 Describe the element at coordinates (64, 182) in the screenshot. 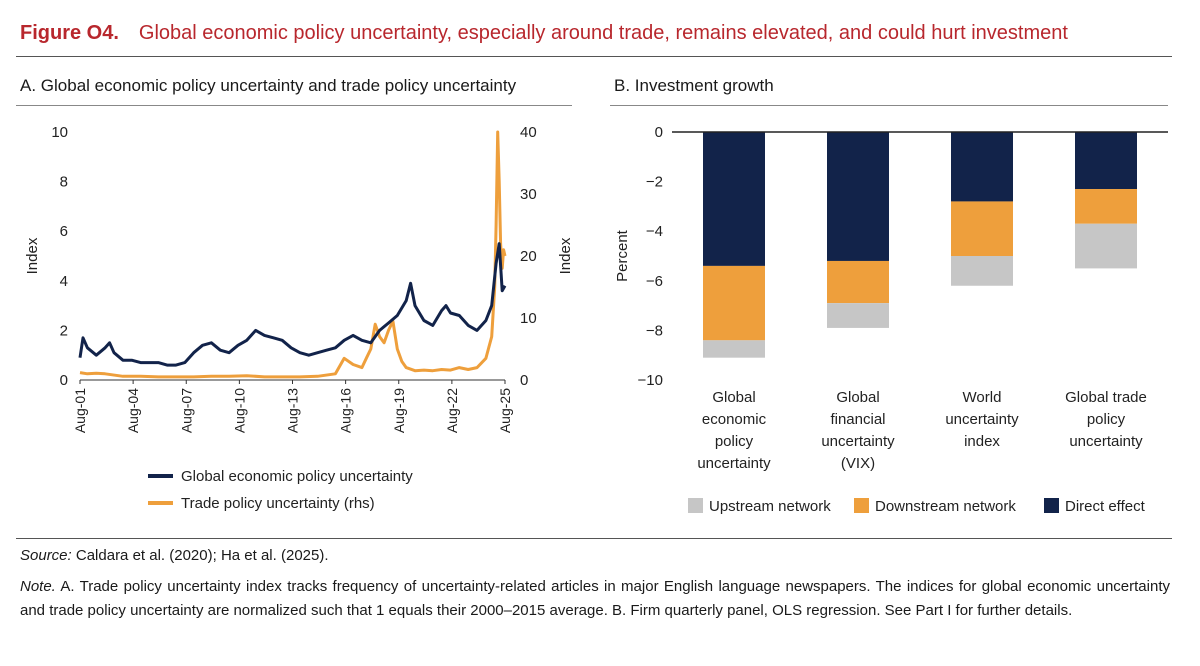

I see `left-y-tick-label: 8` at that location.